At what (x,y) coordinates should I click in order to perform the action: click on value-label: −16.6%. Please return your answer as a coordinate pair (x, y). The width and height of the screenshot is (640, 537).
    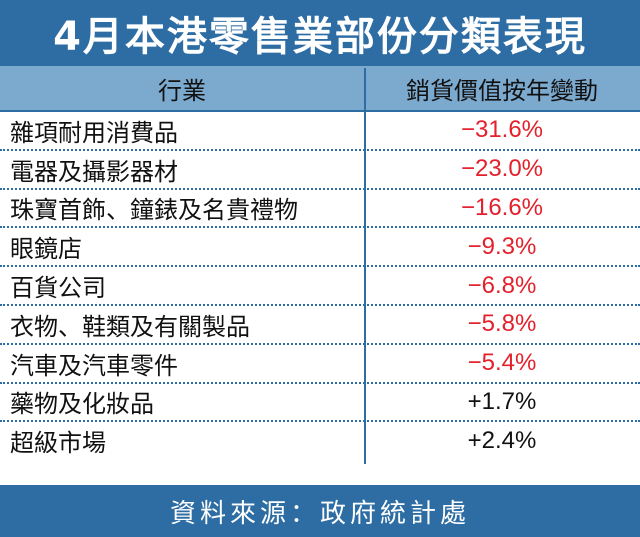
    Looking at the image, I should click on (502, 207).